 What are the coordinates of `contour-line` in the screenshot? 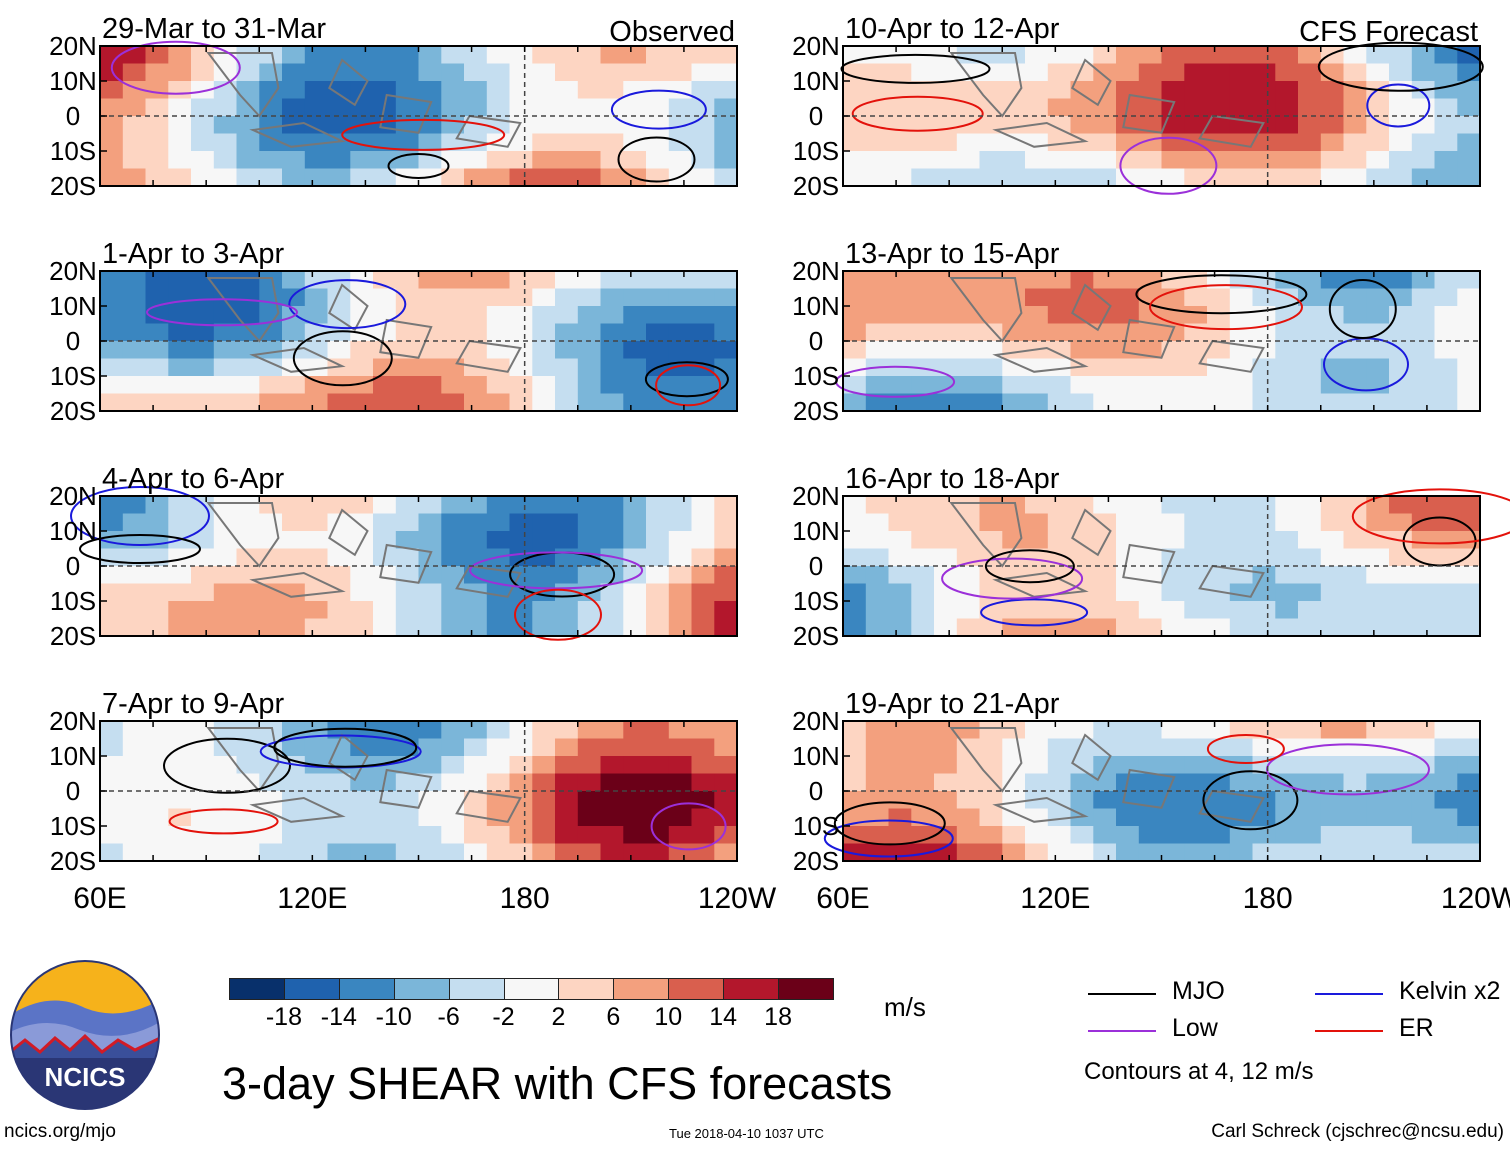 It's located at (1250, 800).